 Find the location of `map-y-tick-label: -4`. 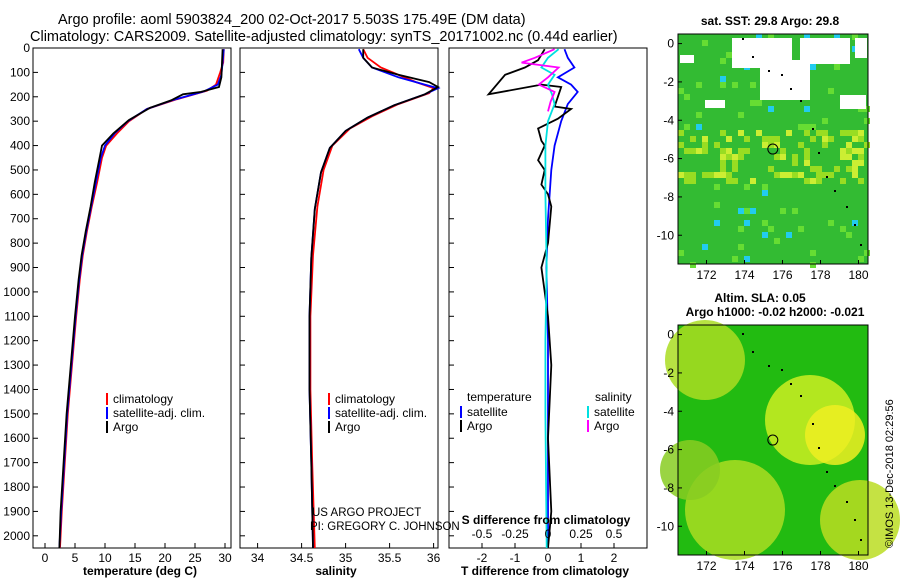

map-y-tick-label: -4 is located at coordinates (668, 411).